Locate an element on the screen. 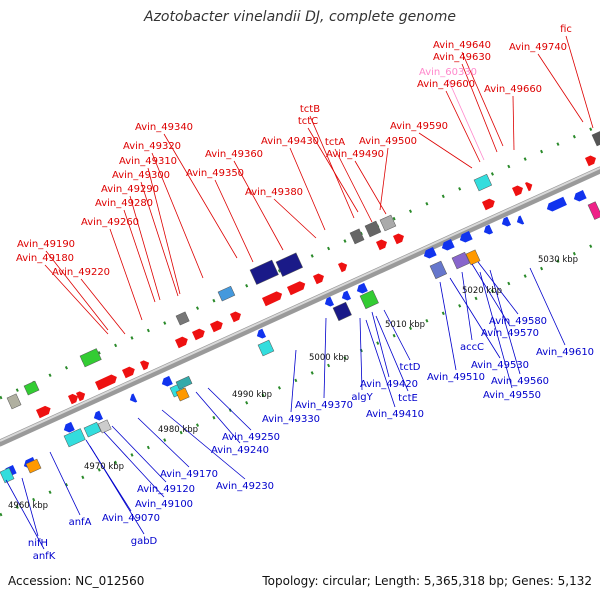  top-gene-label: Avin_49630 is located at coordinates (462, 57).